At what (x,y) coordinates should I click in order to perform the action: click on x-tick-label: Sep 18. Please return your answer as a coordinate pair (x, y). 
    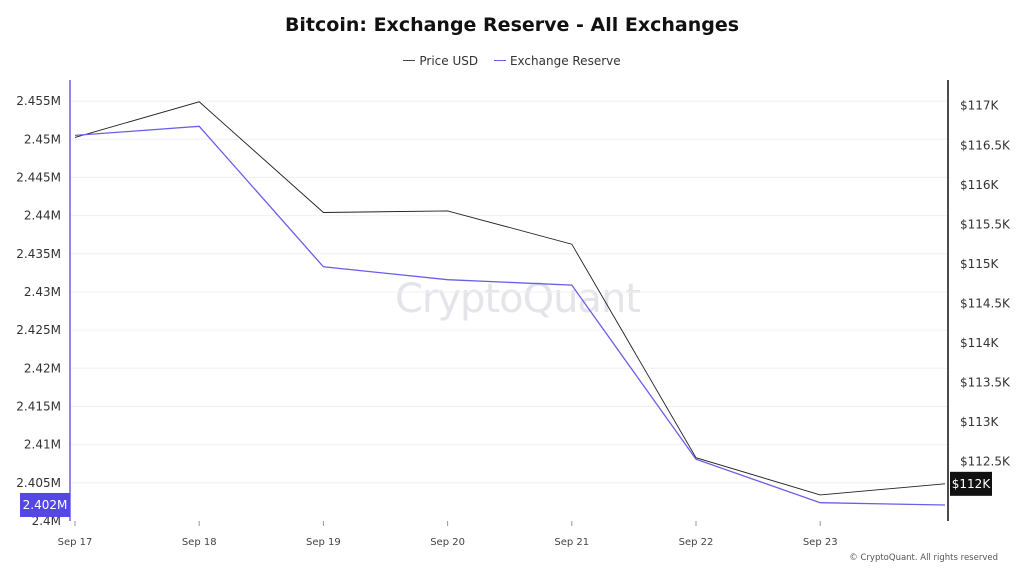
    Looking at the image, I should click on (199, 542).